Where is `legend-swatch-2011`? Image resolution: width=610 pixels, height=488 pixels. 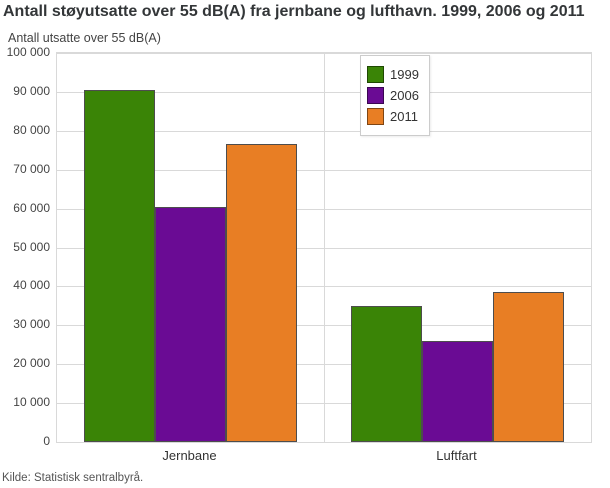
legend-swatch-2011 is located at coordinates (375, 116).